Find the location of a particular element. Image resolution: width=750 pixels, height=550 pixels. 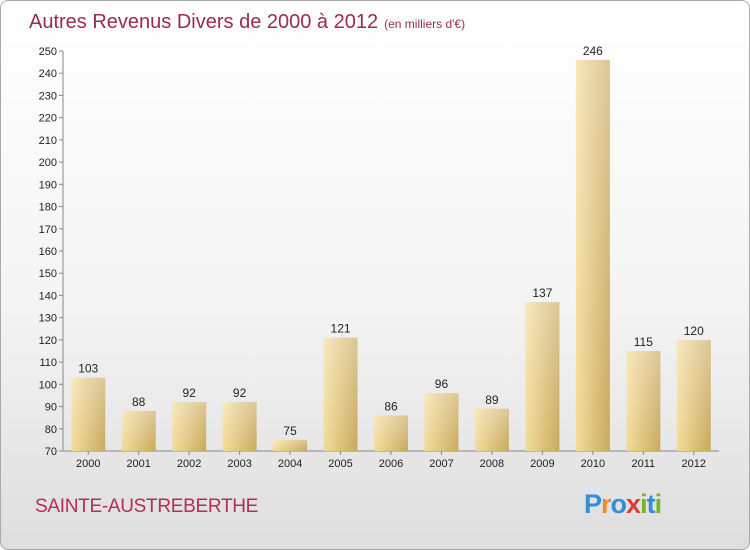

bar-value-label: 89 is located at coordinates (492, 400).